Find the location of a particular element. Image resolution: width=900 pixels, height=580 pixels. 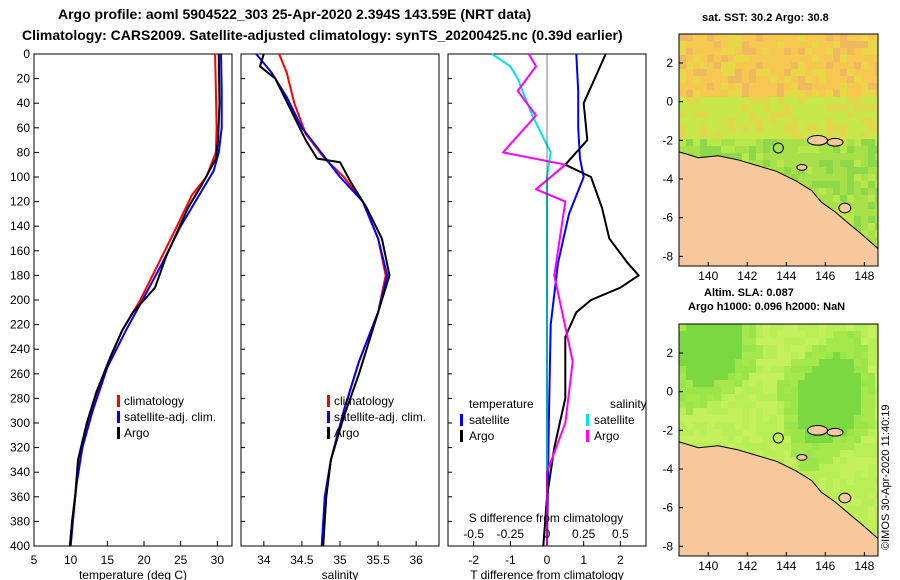

legend-label: Argo is located at coordinates (137, 433).